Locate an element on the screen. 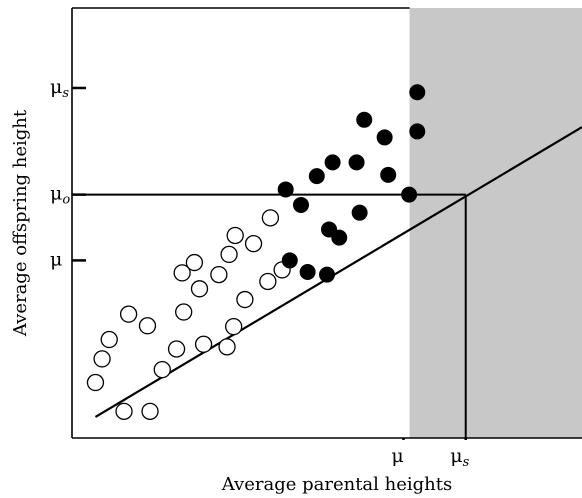 This screenshot has width=582, height=498. y-axis-title: Average offspring height is located at coordinates (20, 223).